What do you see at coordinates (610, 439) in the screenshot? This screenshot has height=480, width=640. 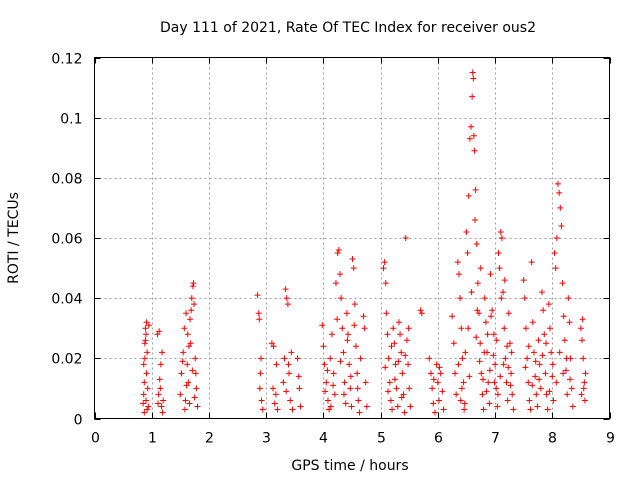 I see `x-tick-label: 9` at bounding box center [610, 439].